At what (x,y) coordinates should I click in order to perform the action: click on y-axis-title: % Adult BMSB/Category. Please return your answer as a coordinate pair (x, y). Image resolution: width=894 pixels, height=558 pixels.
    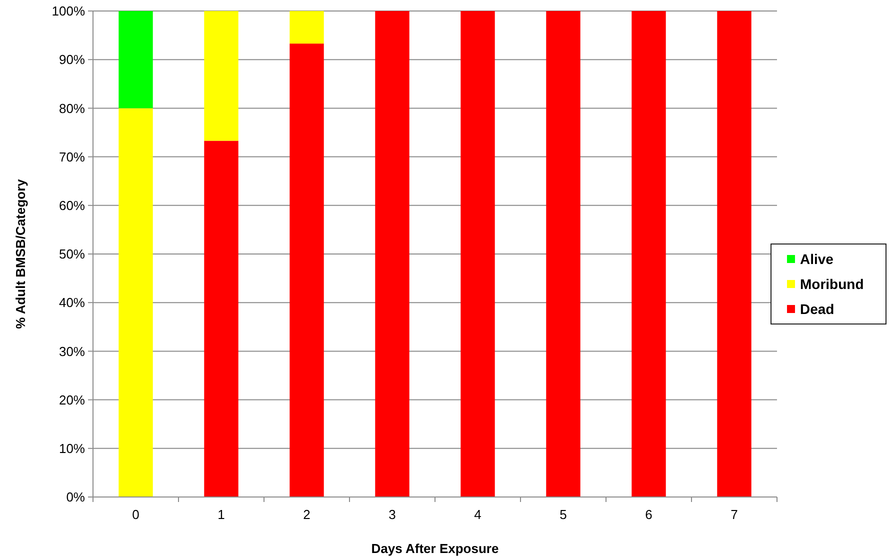
    Looking at the image, I should click on (20, 253).